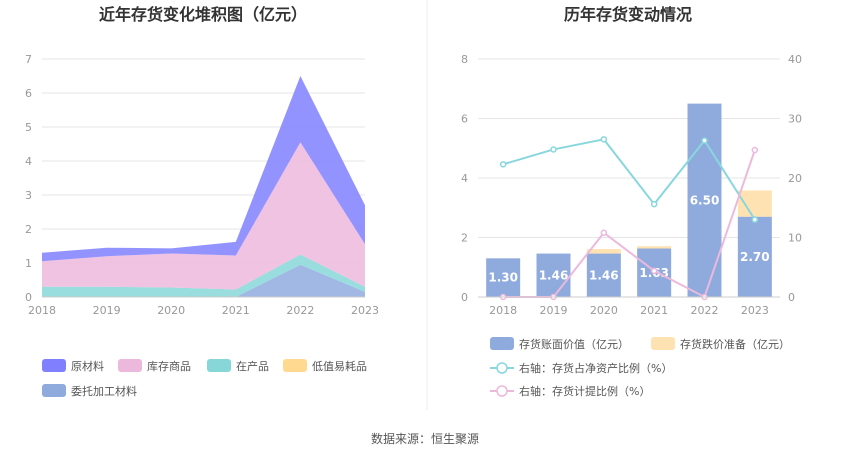 This screenshot has height=459, width=850. Describe the element at coordinates (171, 310) in the screenshot. I see `left-x-tick-label: 2020` at that location.